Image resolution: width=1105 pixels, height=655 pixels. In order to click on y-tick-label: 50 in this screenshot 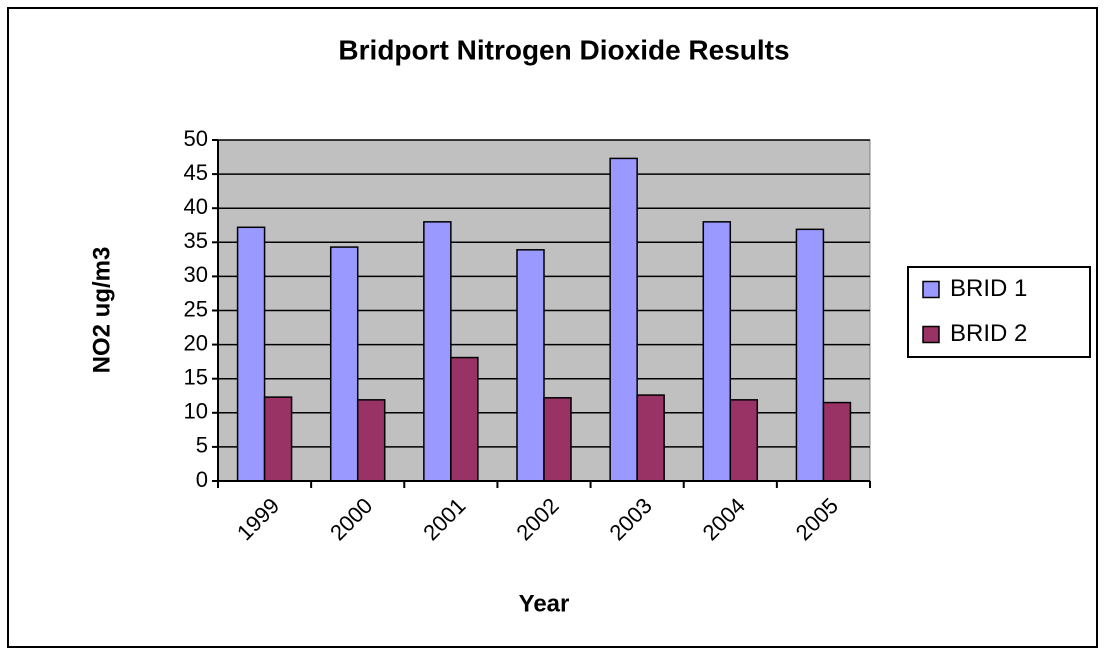, I will do `click(196, 138)`.